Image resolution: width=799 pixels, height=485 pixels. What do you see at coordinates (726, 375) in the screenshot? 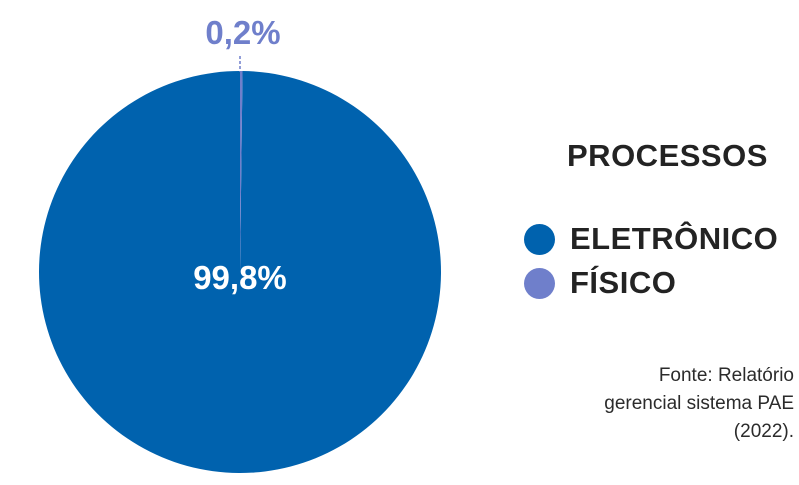
I see `source-line-1: Fonte: Relatório` at bounding box center [726, 375].